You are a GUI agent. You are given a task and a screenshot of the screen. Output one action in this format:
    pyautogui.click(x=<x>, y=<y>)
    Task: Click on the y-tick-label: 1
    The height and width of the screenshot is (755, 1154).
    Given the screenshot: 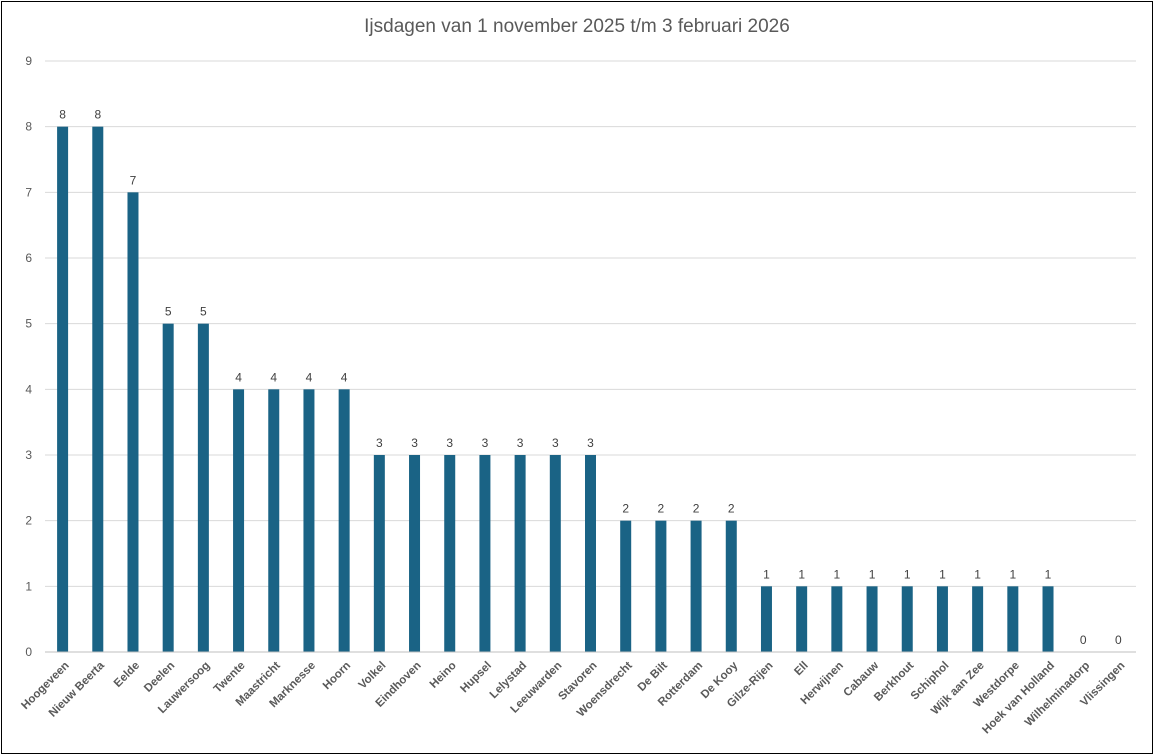 What is the action you would take?
    pyautogui.click(x=28, y=586)
    